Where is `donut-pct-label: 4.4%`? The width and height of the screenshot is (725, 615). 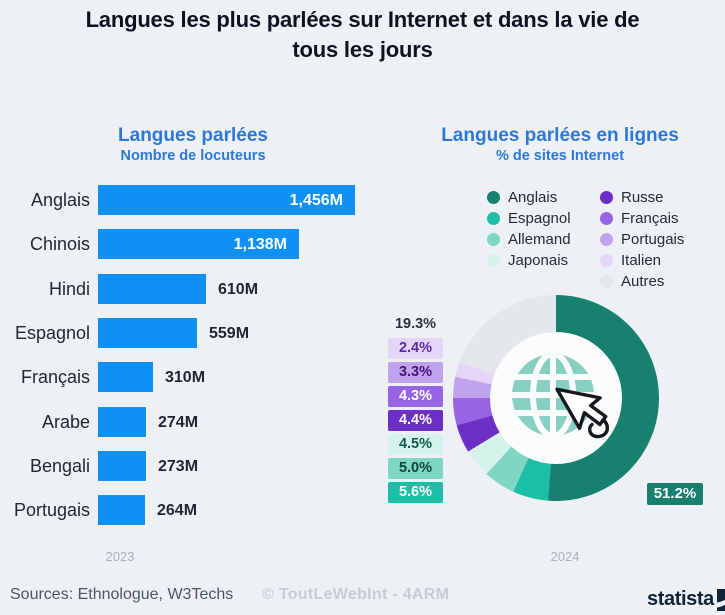 donut-pct-label: 4.4% is located at coordinates (415, 420).